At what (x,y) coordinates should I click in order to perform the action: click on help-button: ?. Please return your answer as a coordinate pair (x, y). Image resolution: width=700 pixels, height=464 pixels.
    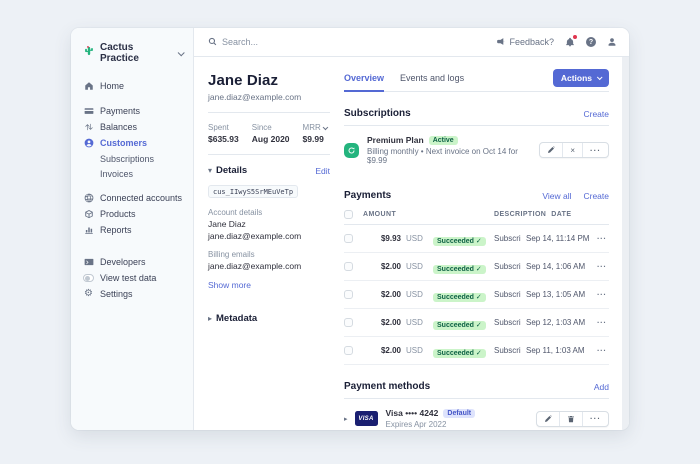
    Looking at the image, I should click on (591, 42).